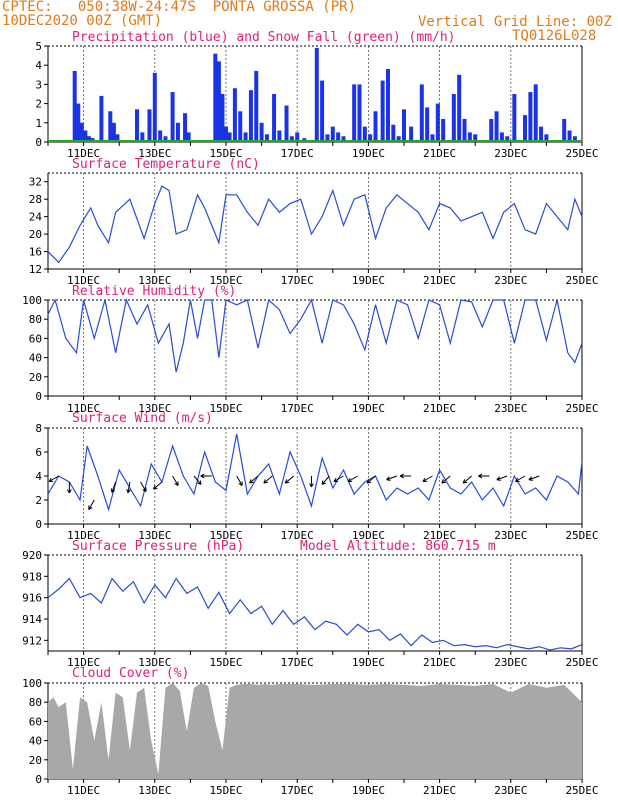 Image resolution: width=618 pixels, height=800 pixels. Describe the element at coordinates (83, 153) in the screenshot. I see `panel-0-x-tick-label: 11DEC` at that location.